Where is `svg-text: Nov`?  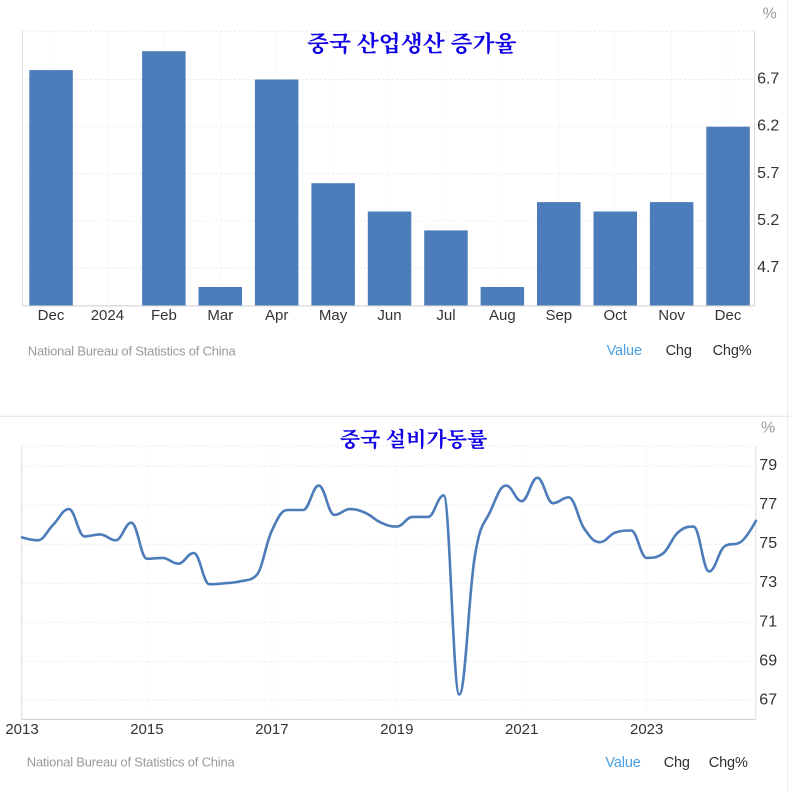 svg-text: Nov is located at coordinates (671, 315).